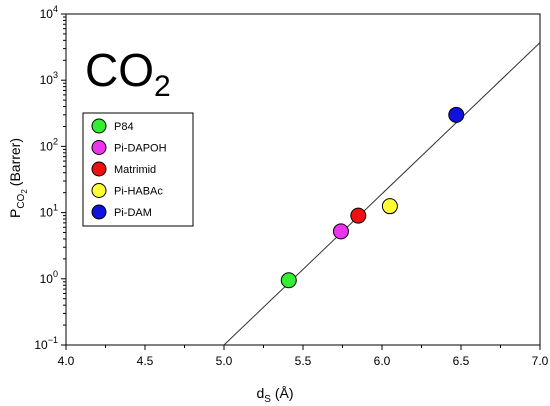 Image resolution: width=550 pixels, height=406 pixels. What do you see at coordinates (274, 395) in the screenshot?
I see `x-axis-label: dS (Å)` at bounding box center [274, 395].